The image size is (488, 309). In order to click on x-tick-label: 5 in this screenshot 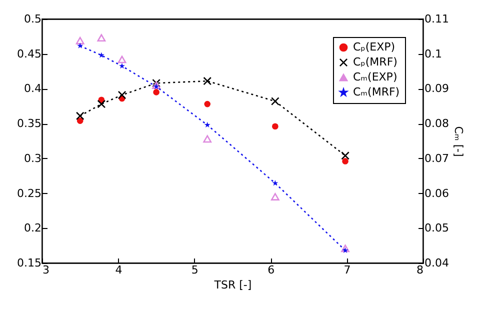, I will do `click(194, 270)`.